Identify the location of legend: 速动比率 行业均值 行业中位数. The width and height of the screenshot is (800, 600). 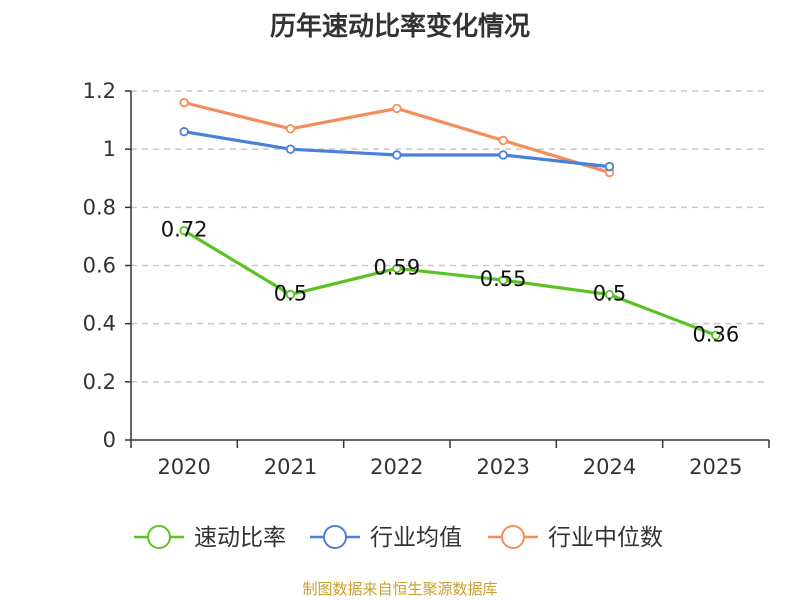
(398, 538).